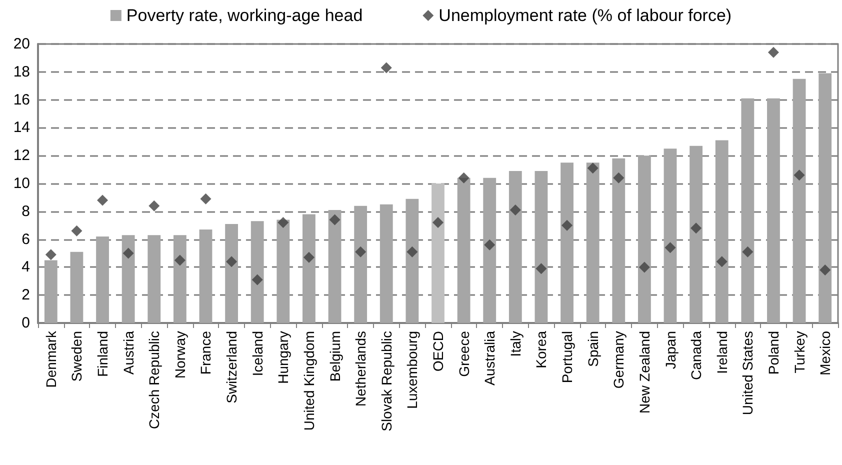  What do you see at coordinates (567, 357) in the screenshot?
I see `x-tick-label: Portugal` at bounding box center [567, 357].